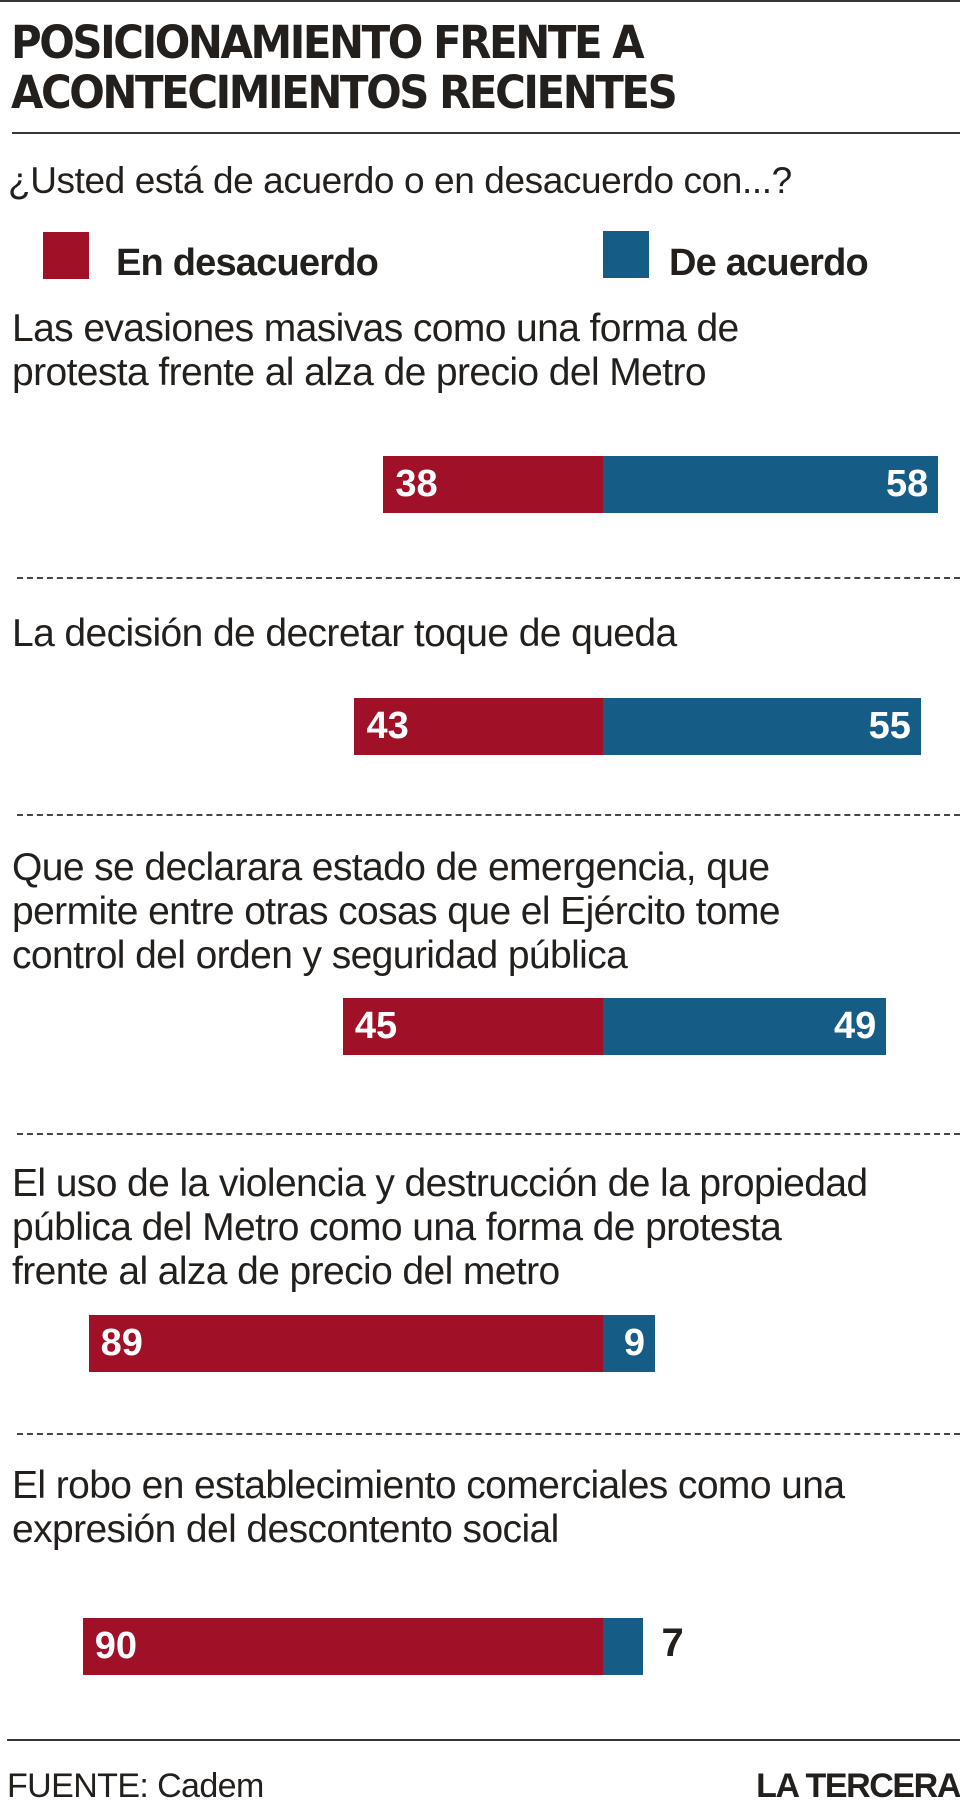 The image size is (960, 1808). What do you see at coordinates (483, 1740) in the screenshot?
I see `footer-rule` at bounding box center [483, 1740].